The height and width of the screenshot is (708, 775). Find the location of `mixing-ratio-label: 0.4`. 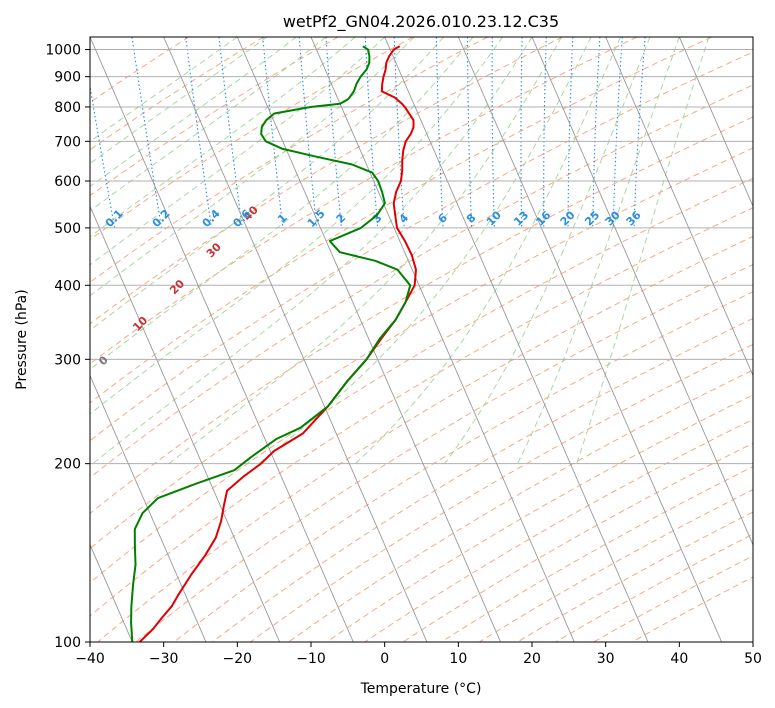

mixing-ratio-label: 0.4 is located at coordinates (211, 218).